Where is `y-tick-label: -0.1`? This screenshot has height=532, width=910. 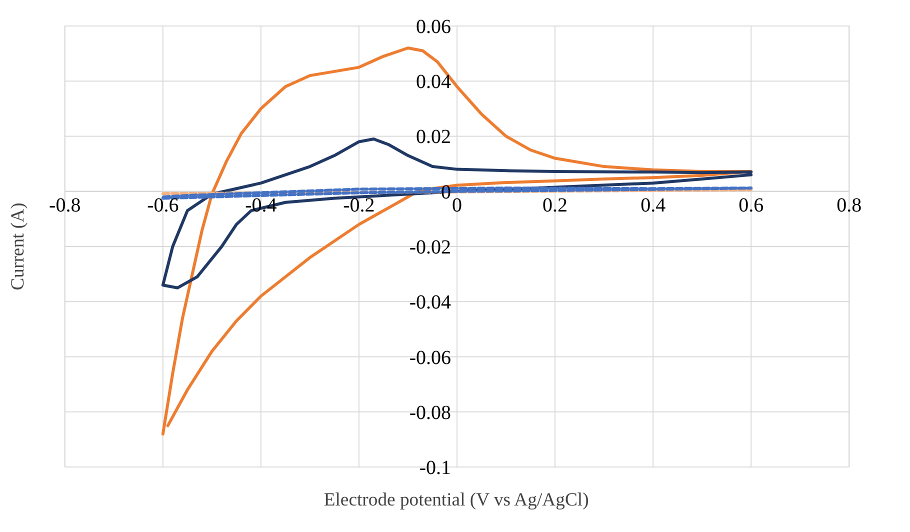 y-tick-label: -0.1 is located at coordinates (435, 468).